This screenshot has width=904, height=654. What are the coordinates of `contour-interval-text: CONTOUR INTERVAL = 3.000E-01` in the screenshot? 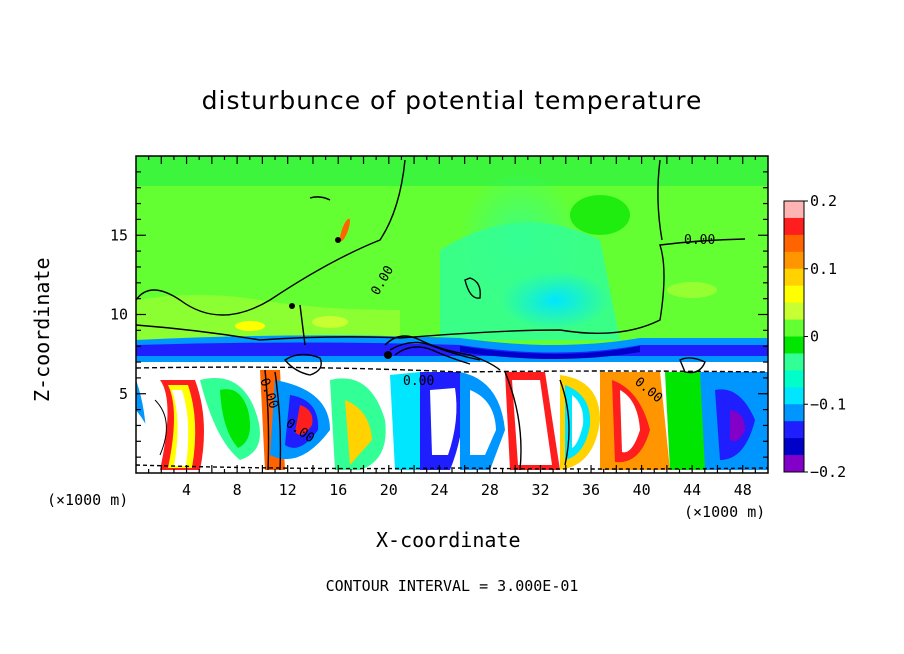 It's located at (452, 586).